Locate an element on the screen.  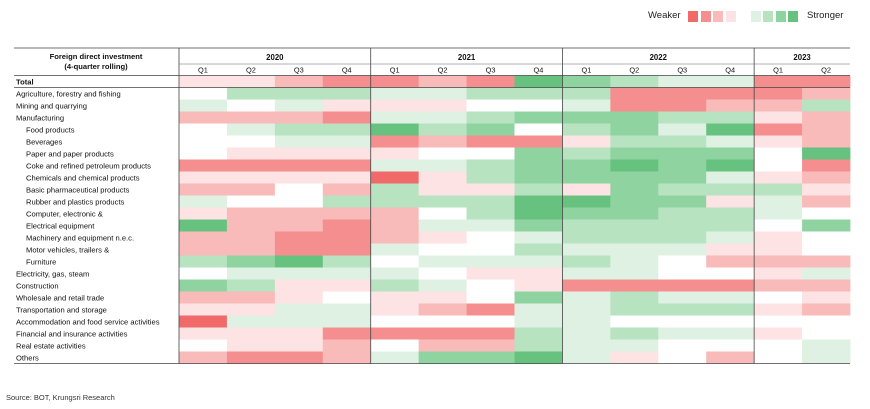
row-label: Wholesale and retail trade is located at coordinates (60, 298).